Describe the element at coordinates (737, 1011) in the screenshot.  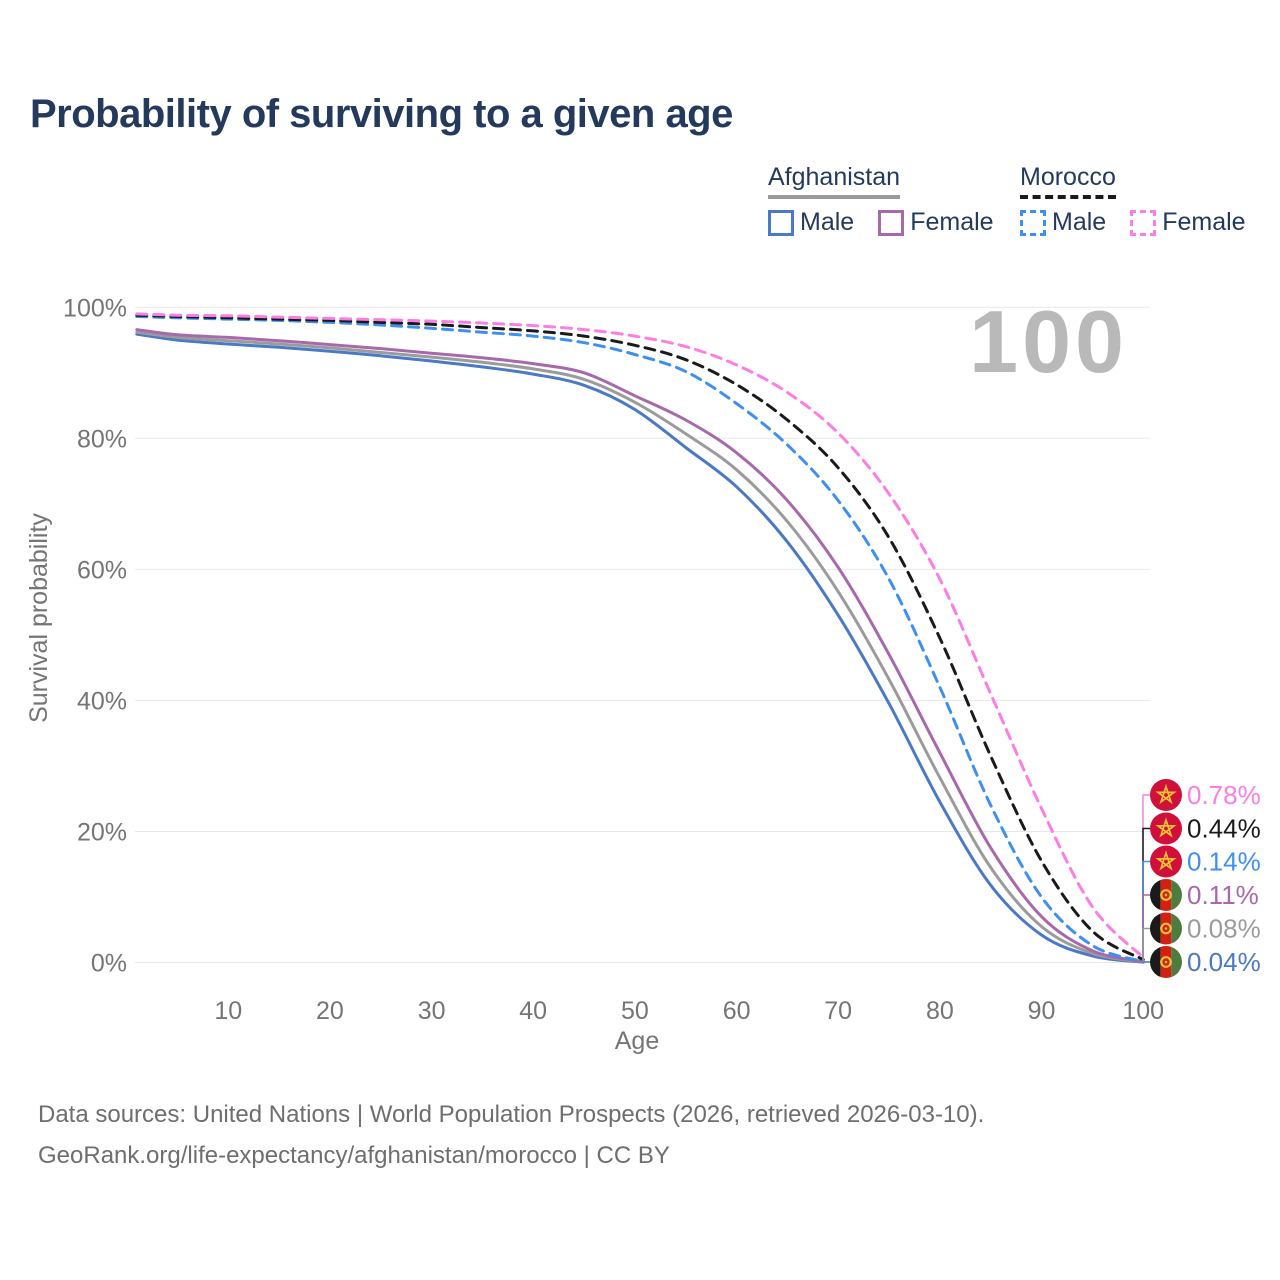
I see `x-tick-label-60: 60` at that location.